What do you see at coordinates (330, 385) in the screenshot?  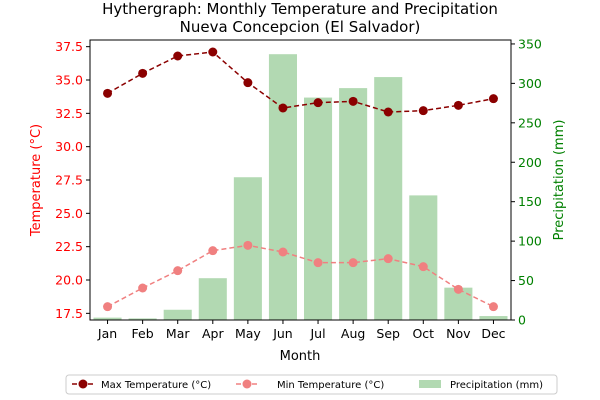 I see `legend-min-label: Min Temperature (°C)` at bounding box center [330, 385].